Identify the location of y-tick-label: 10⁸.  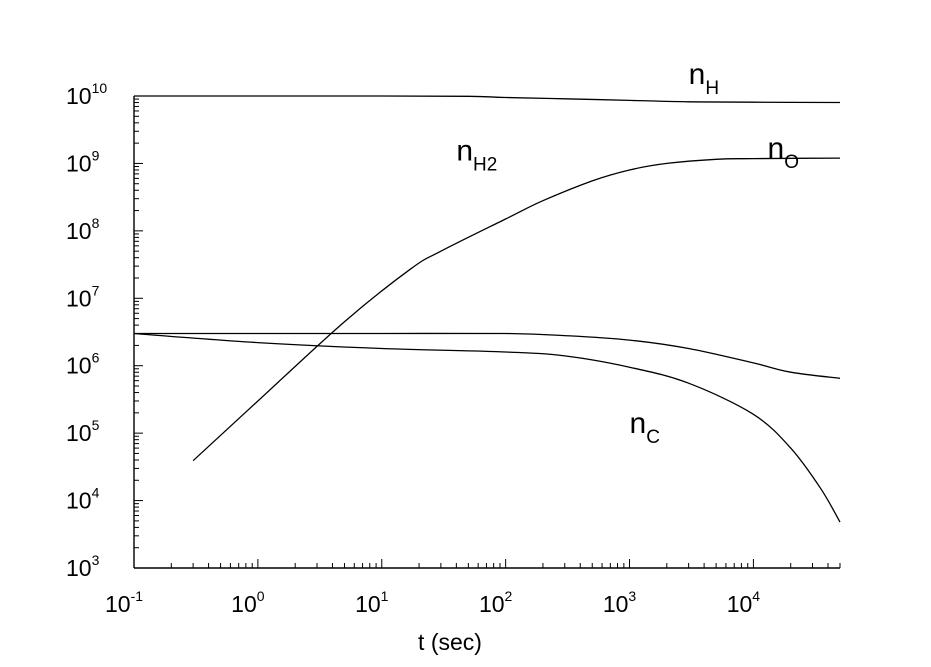
(83, 229).